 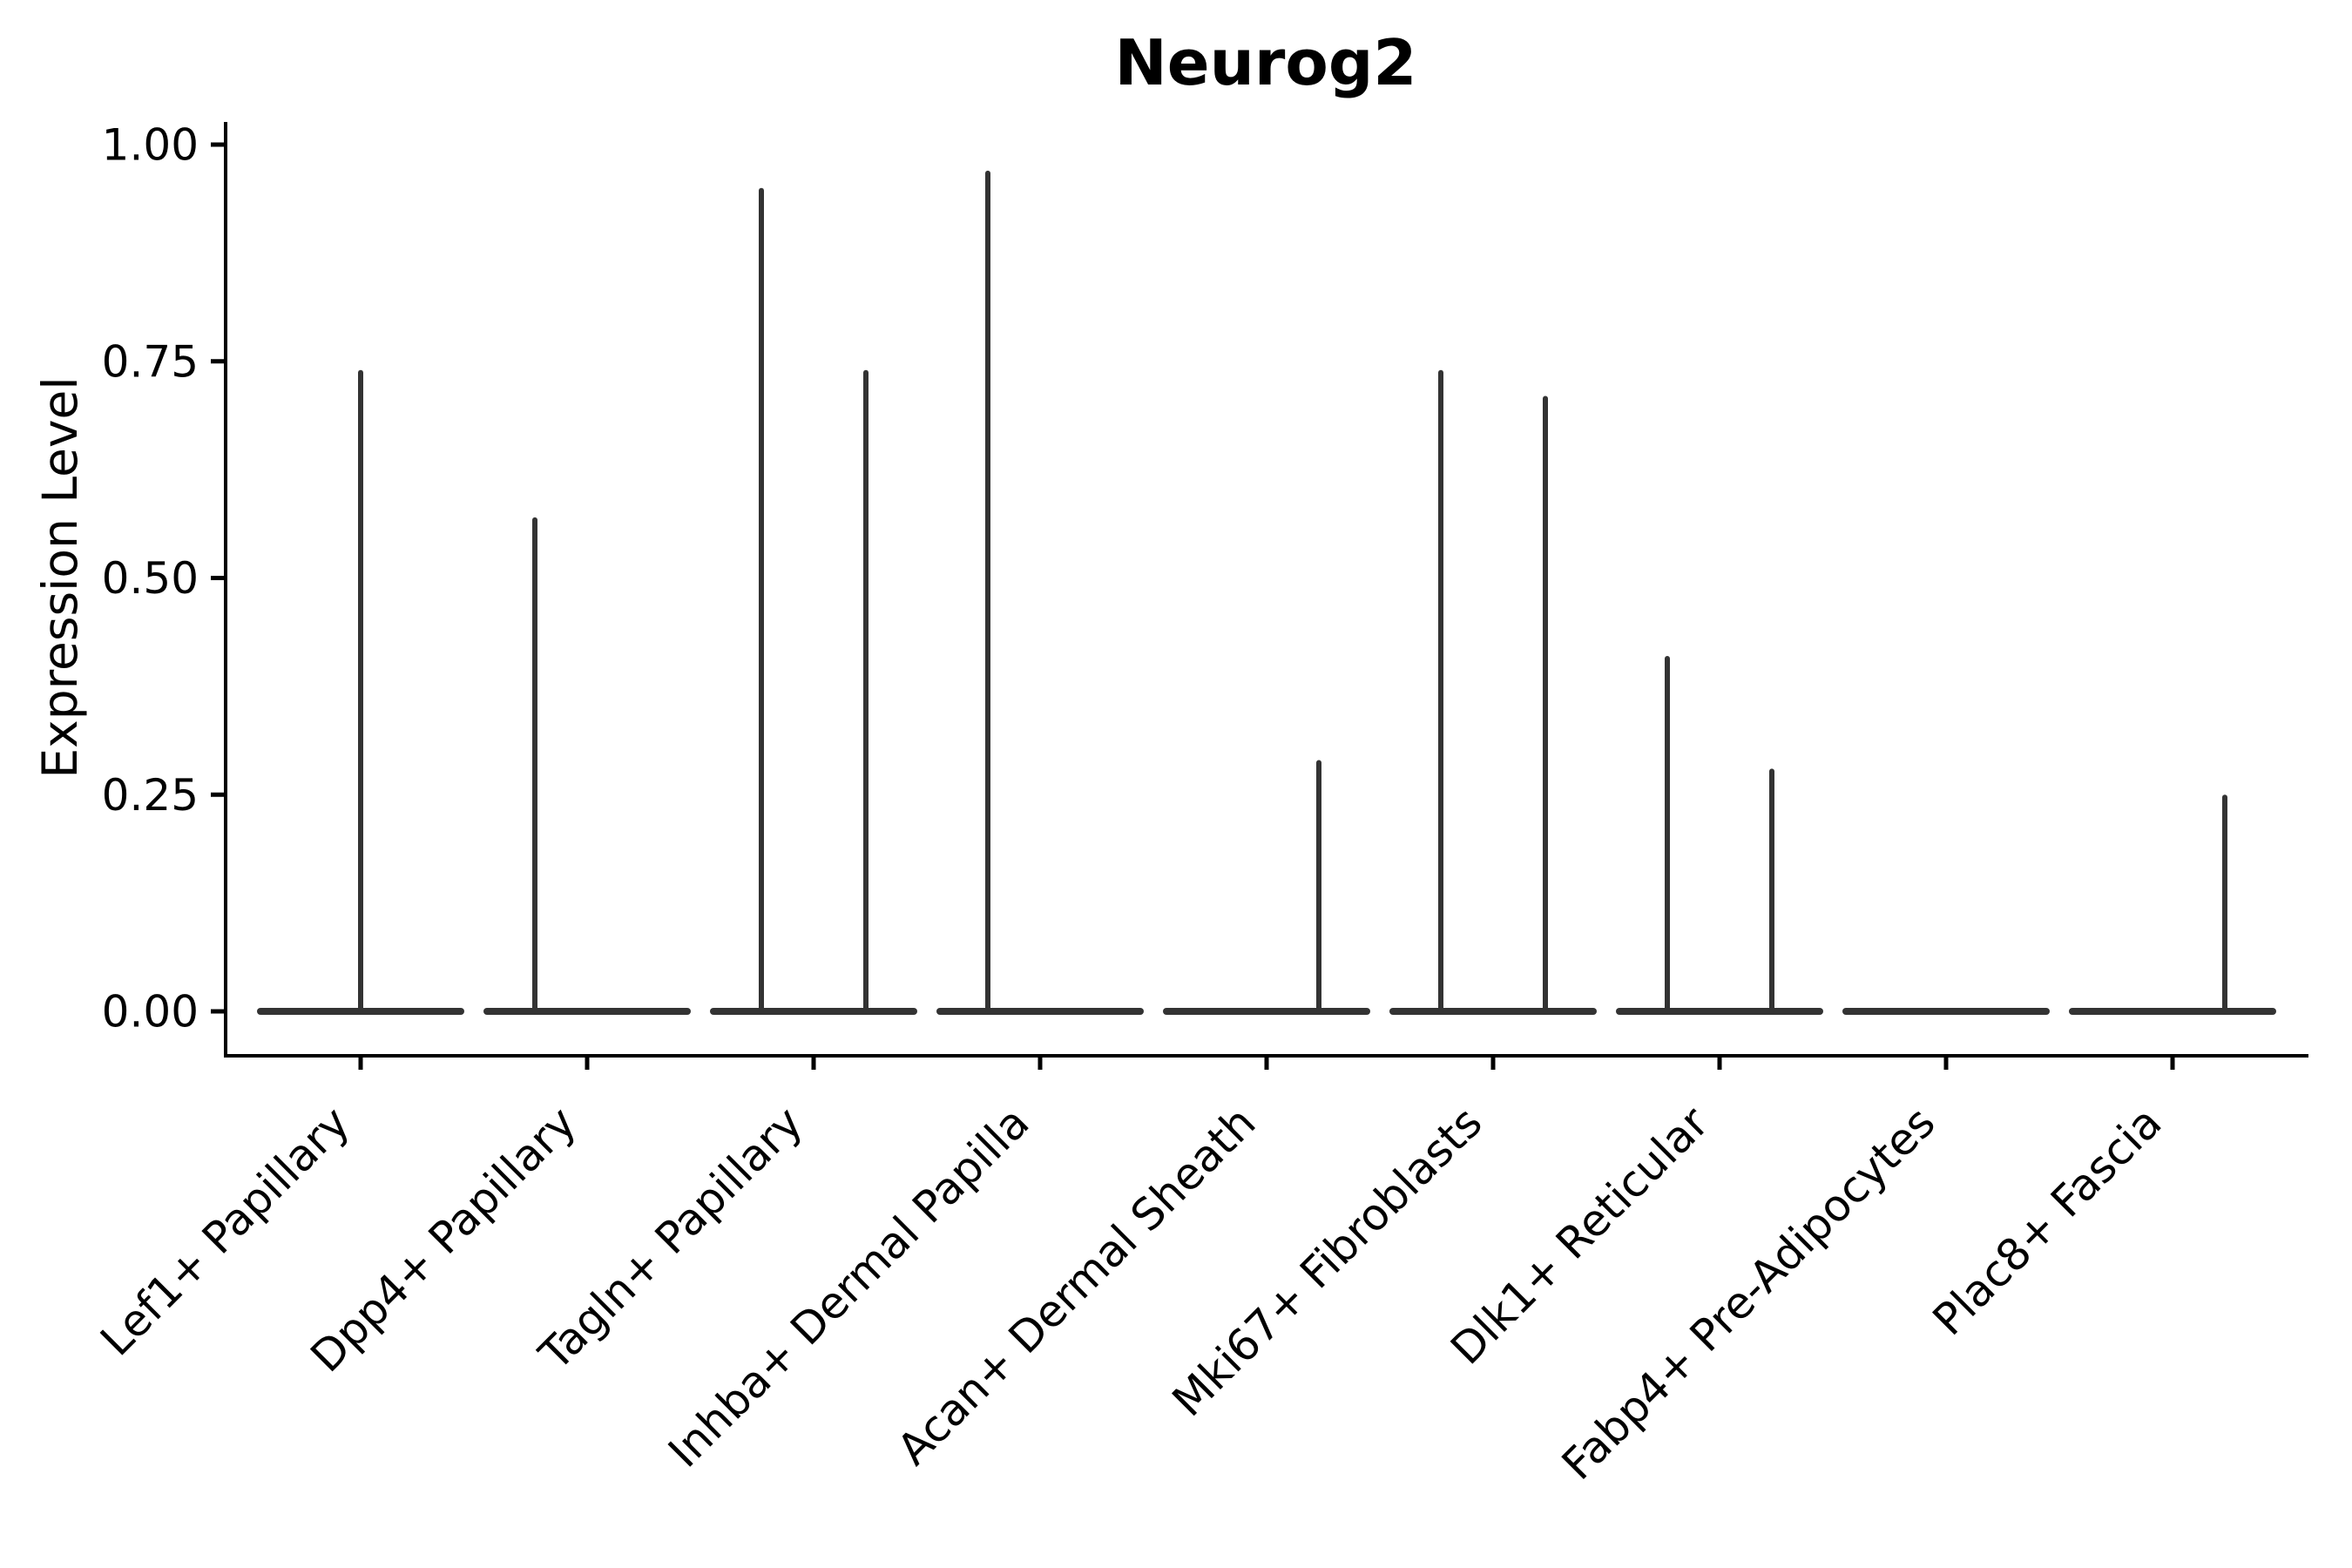 What do you see at coordinates (150, 578) in the screenshot?
I see `y-tick-label: 0.50` at bounding box center [150, 578].